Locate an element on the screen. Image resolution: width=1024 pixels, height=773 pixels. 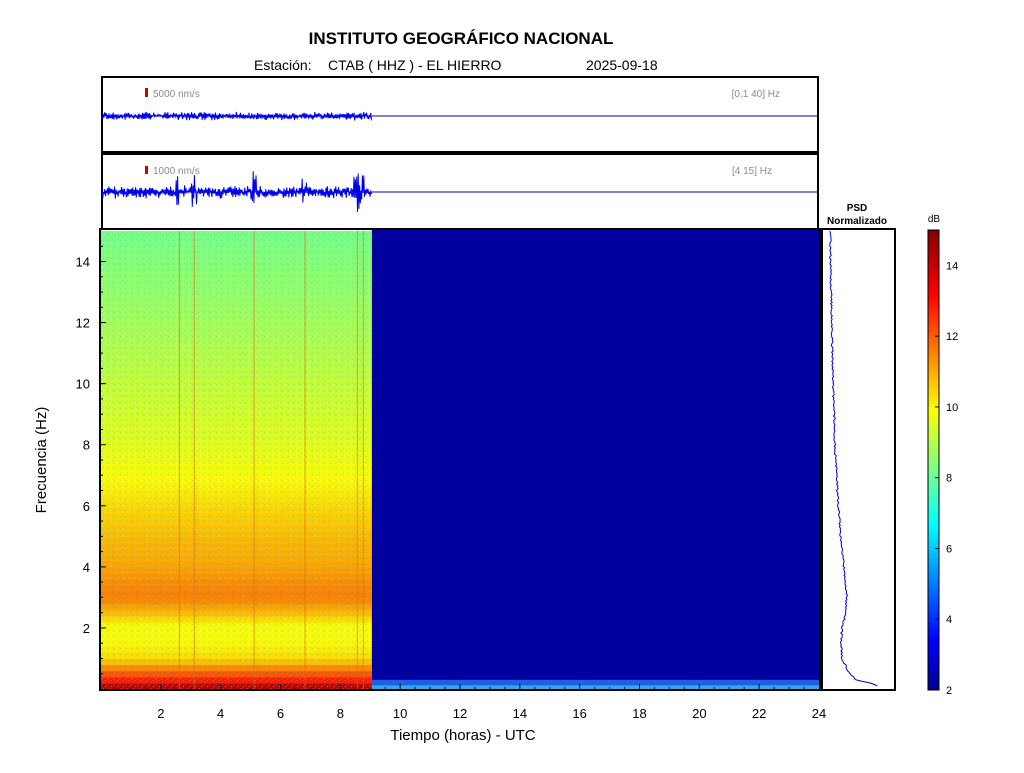
x-tick-label: 22 is located at coordinates (759, 713).